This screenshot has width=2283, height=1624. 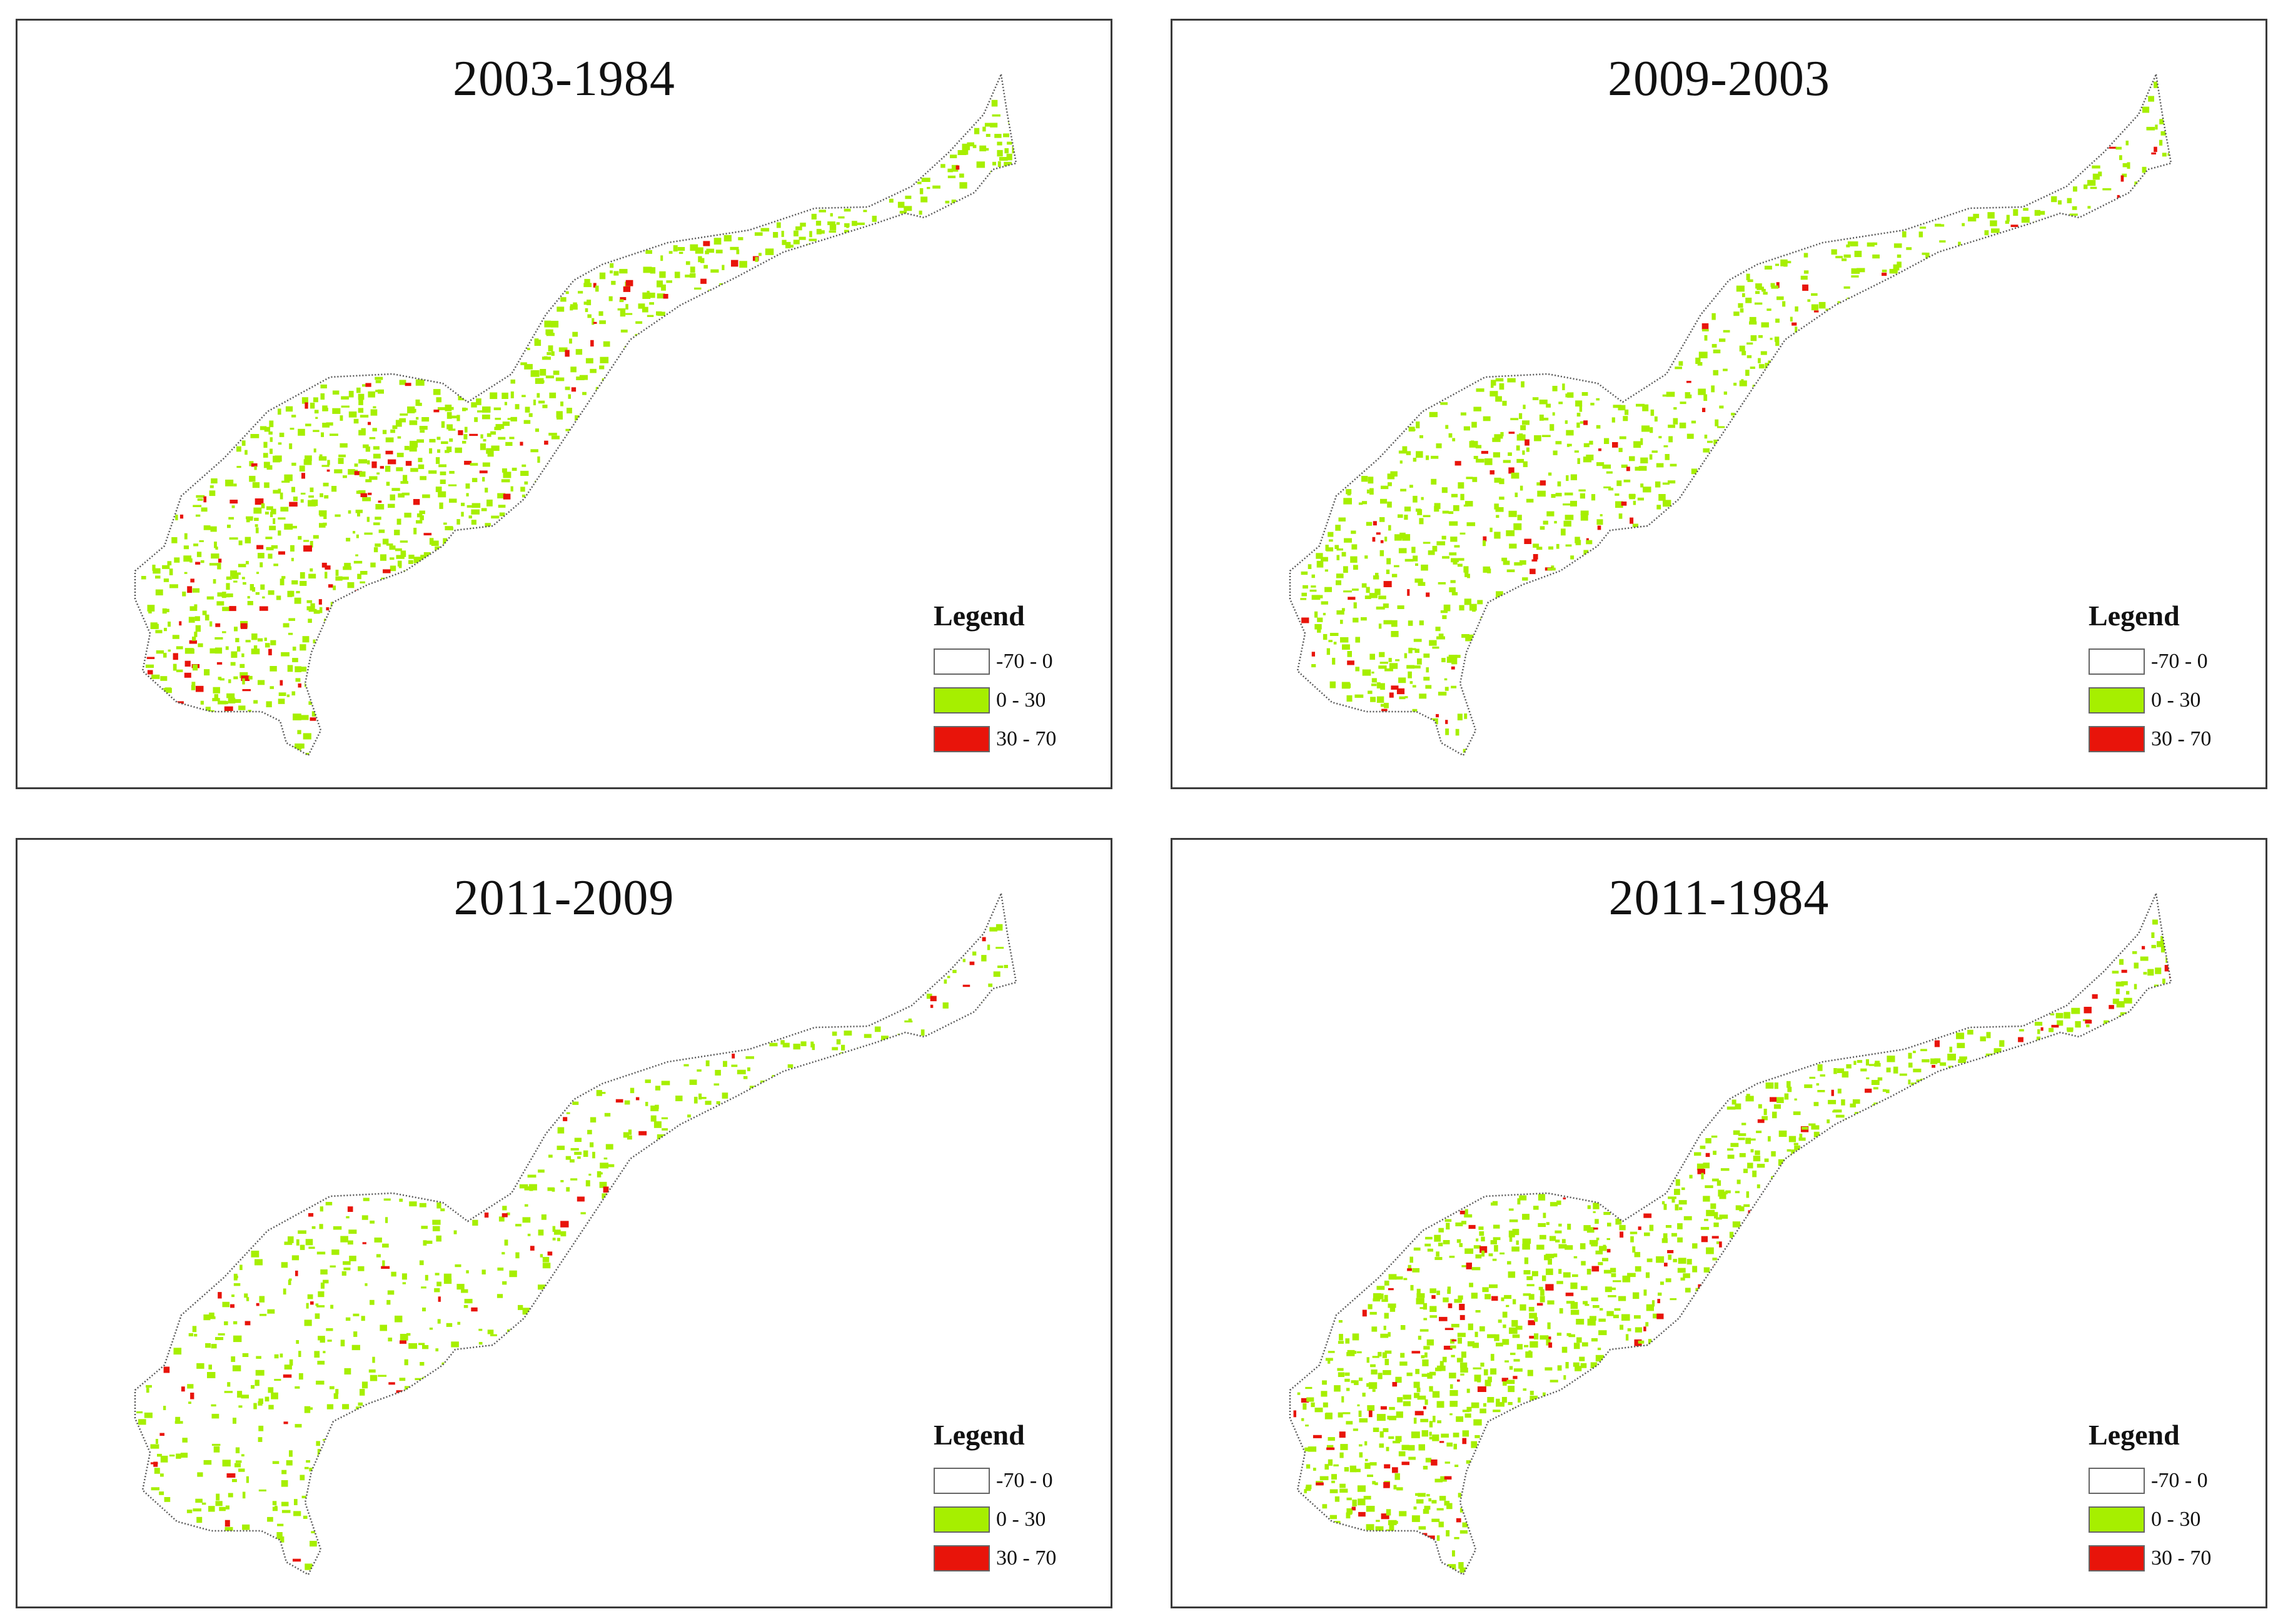 I want to click on map-title: 2011-2009, so click(x=564, y=897).